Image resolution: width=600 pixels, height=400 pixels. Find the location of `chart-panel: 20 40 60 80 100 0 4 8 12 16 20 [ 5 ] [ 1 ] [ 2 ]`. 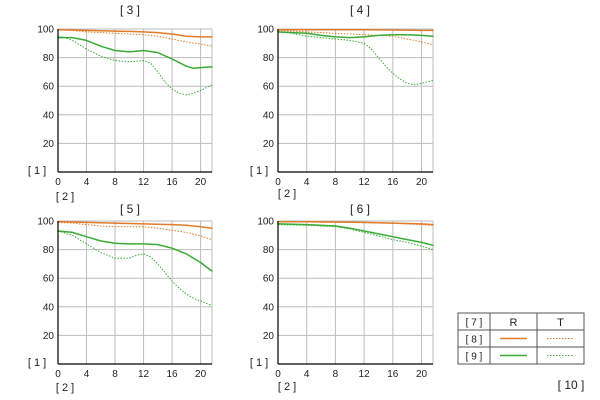

chart-panel: 20 40 60 80 100 0 4 8 12 16 20 [ 5 ] [ 1 ] [ 2 ] is located at coordinates (120, 298).